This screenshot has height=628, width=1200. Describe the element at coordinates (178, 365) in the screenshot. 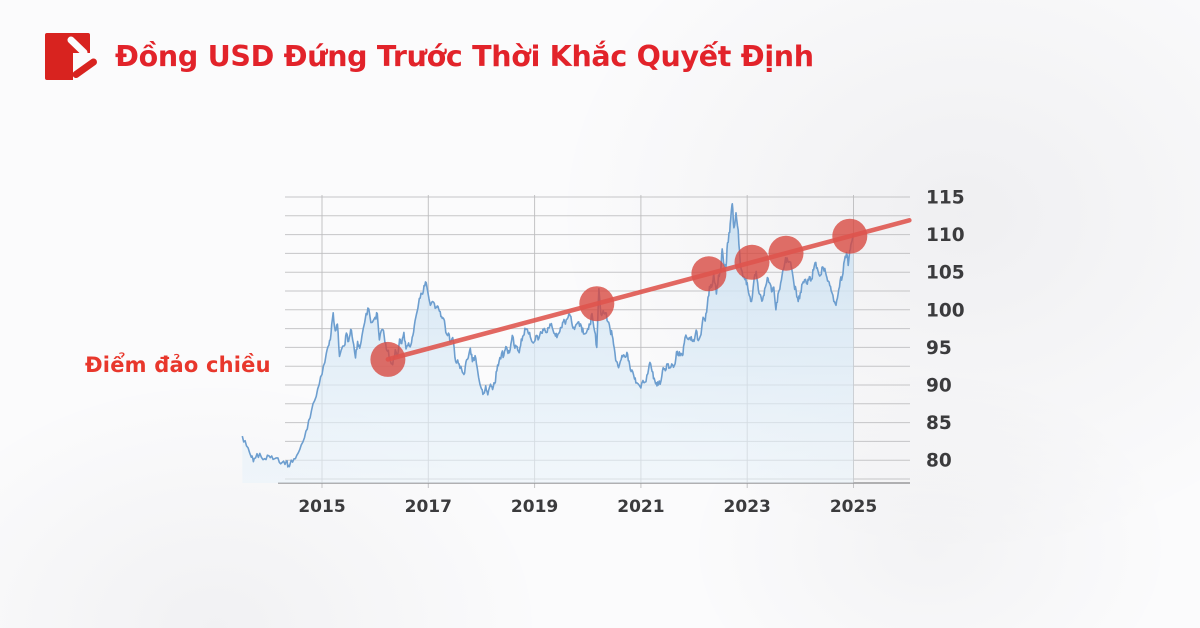

I see `reversal-point-label: Điểm đảo chiều` at that location.